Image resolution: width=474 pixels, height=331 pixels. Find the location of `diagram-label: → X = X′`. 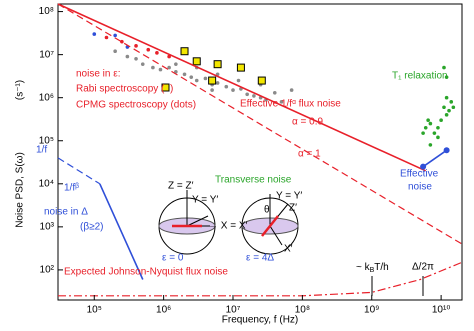

diagram-label: → X = X′ is located at coordinates (228, 226).